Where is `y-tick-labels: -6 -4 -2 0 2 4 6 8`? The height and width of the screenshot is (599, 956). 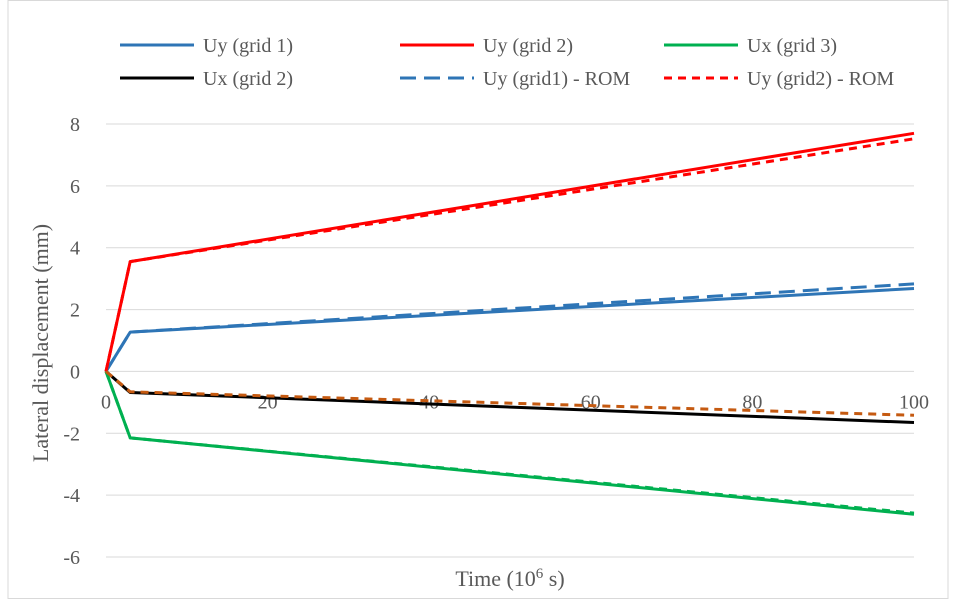 y-tick-labels: -6 -4 -2 0 2 4 6 8 is located at coordinates (71, 341).